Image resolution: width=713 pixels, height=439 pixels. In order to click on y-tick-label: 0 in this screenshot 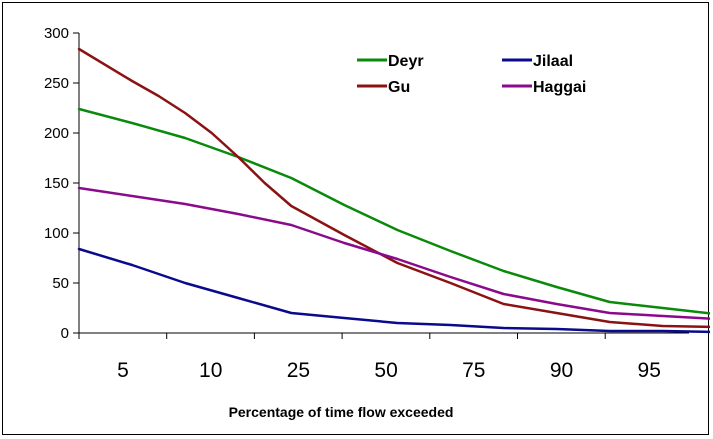, I will do `click(65, 333)`.